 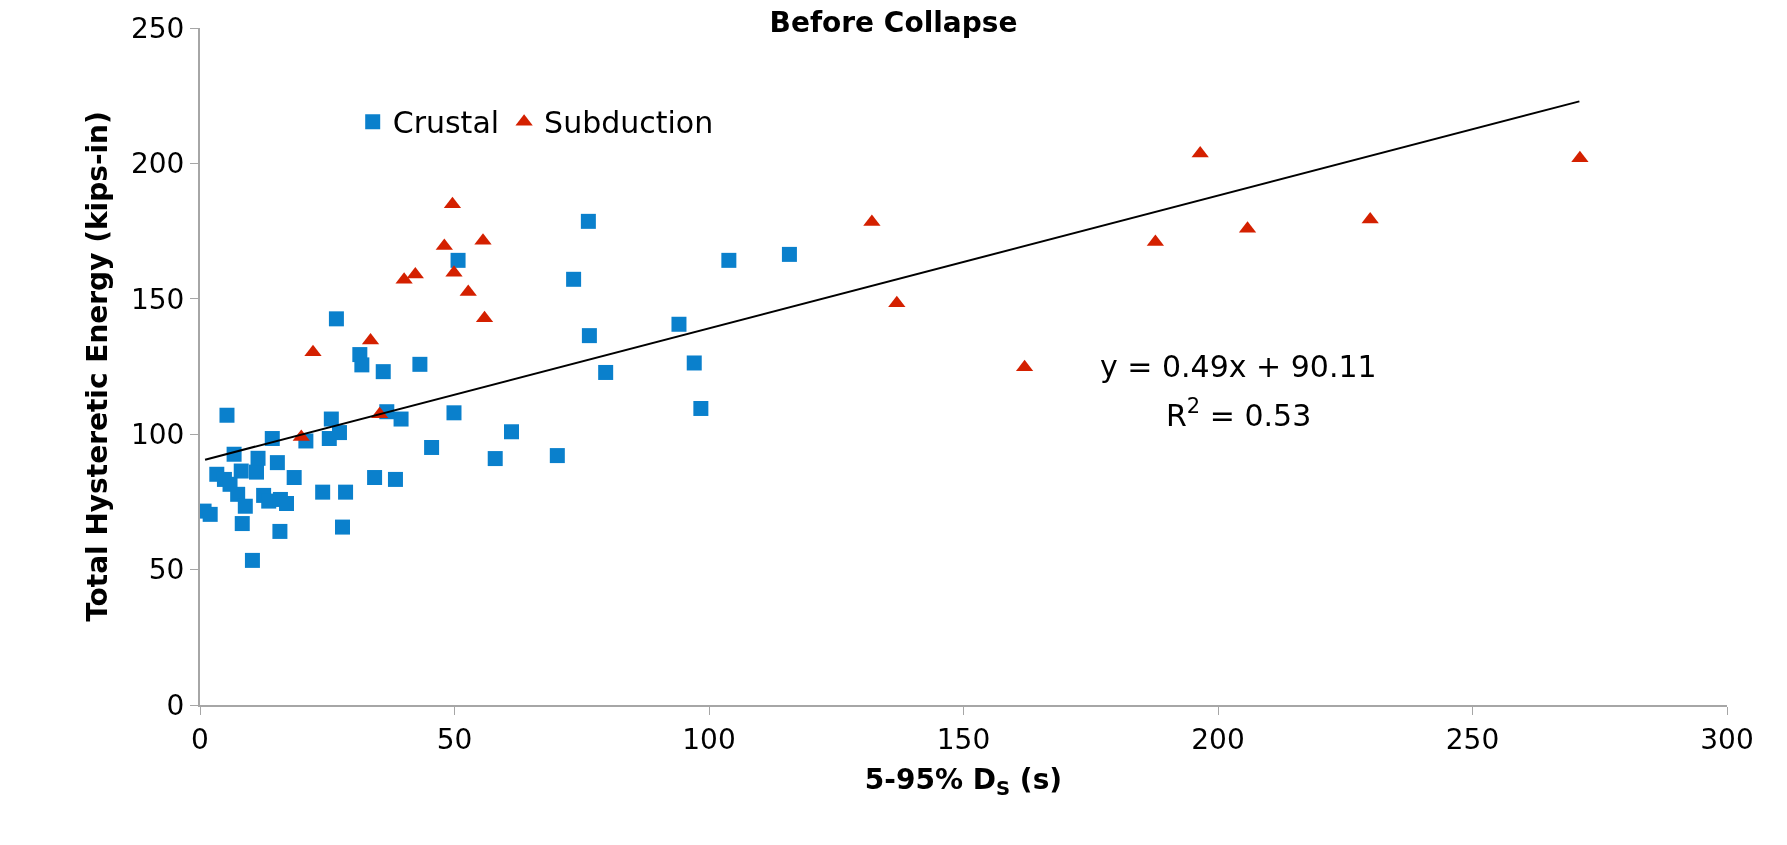 What do you see at coordinates (200, 739) in the screenshot?
I see `x-tick-label: 0` at bounding box center [200, 739].